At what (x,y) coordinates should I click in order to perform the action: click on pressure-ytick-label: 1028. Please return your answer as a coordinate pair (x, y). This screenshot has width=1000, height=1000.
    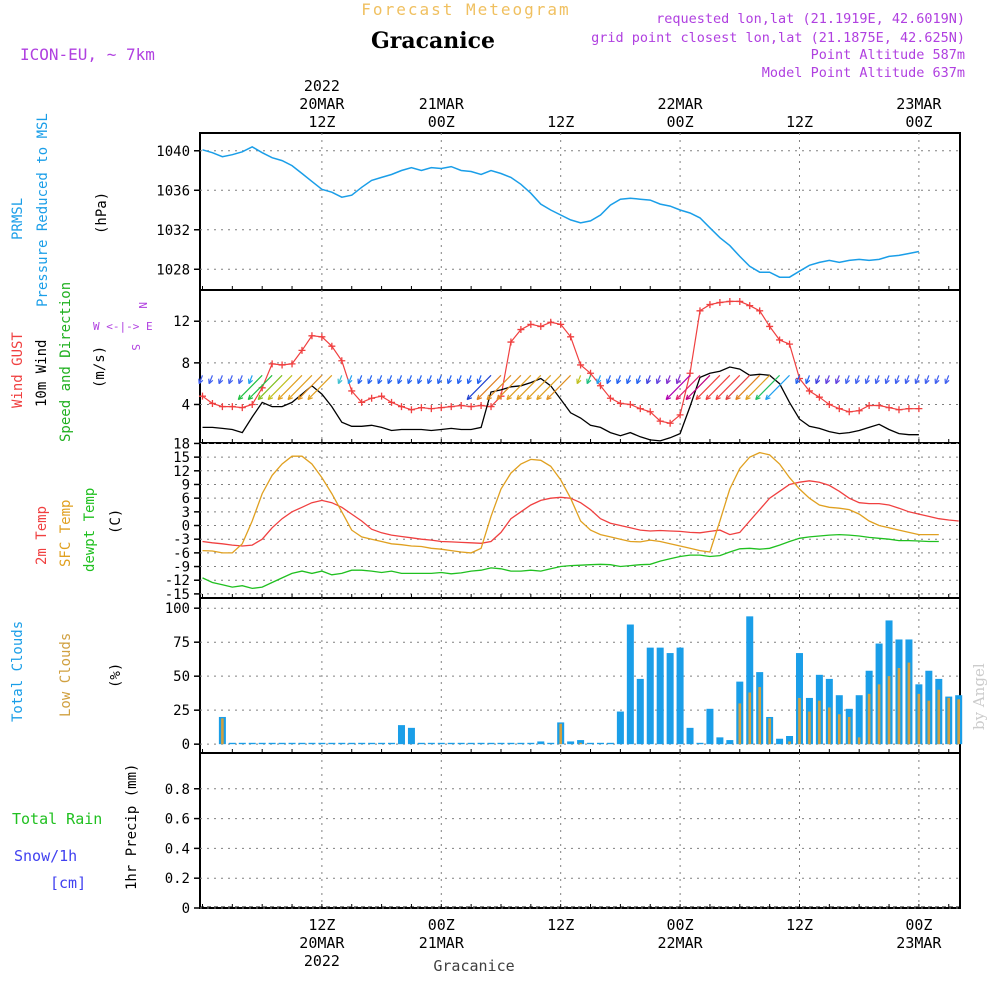
    Looking at the image, I should click on (173, 270).